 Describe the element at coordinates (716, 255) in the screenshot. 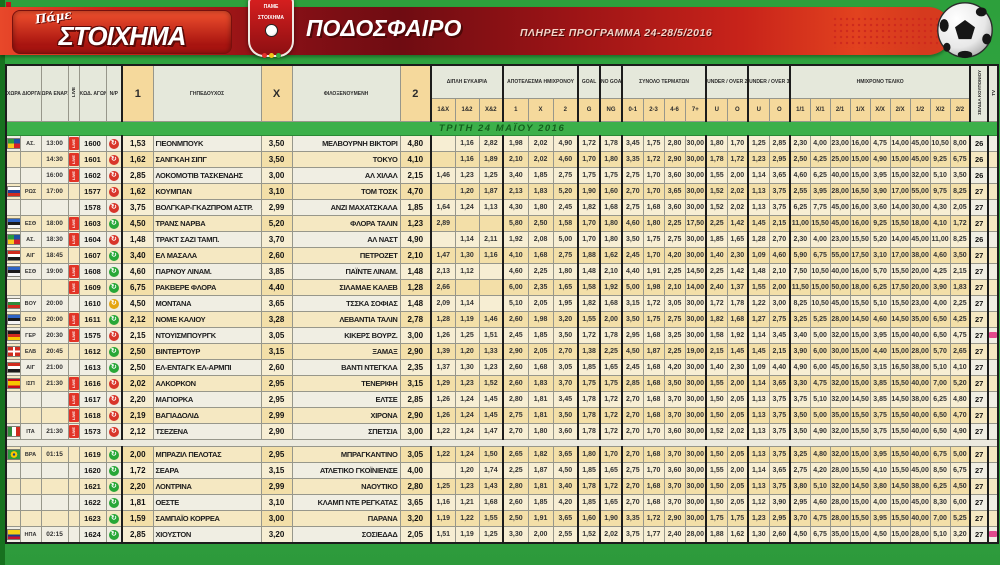

I see `under-over-25-0: 1,40` at that location.